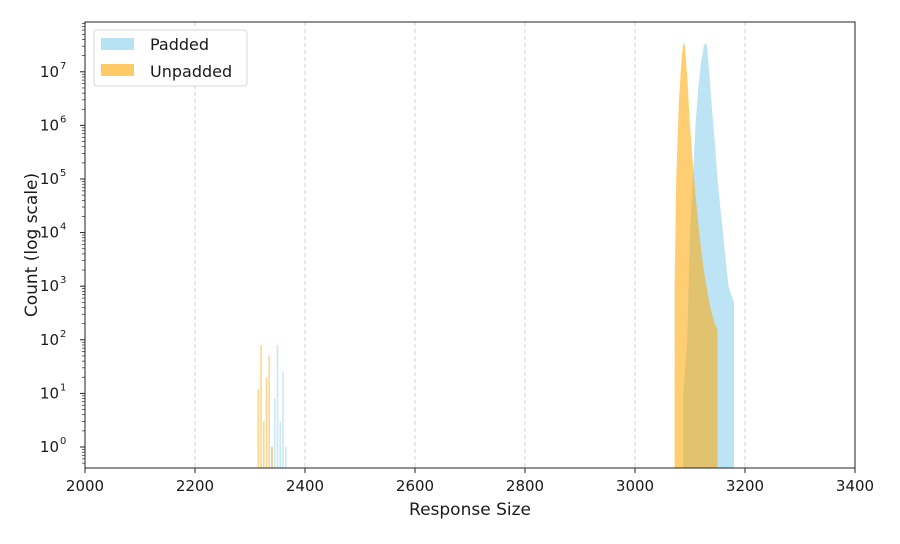 The width and height of the screenshot is (900, 544). I want to click on x-axis-ticks: 2000 2200 2400 2600 2800 3000 3200 3400, so click(470, 481).